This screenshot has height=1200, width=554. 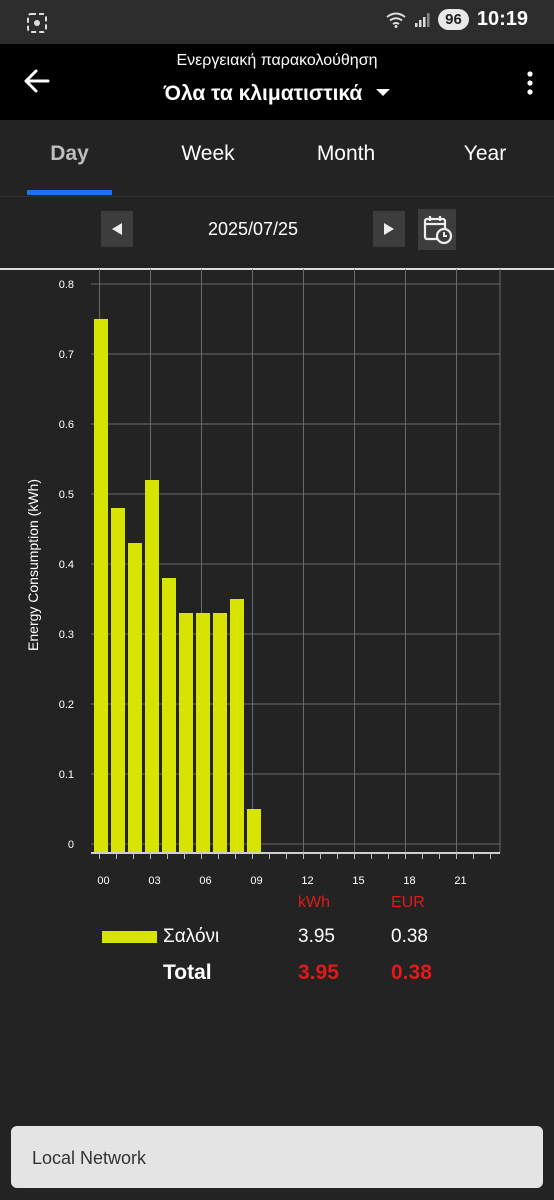 I want to click on y-tick-label: 0.5, so click(x=66, y=495).